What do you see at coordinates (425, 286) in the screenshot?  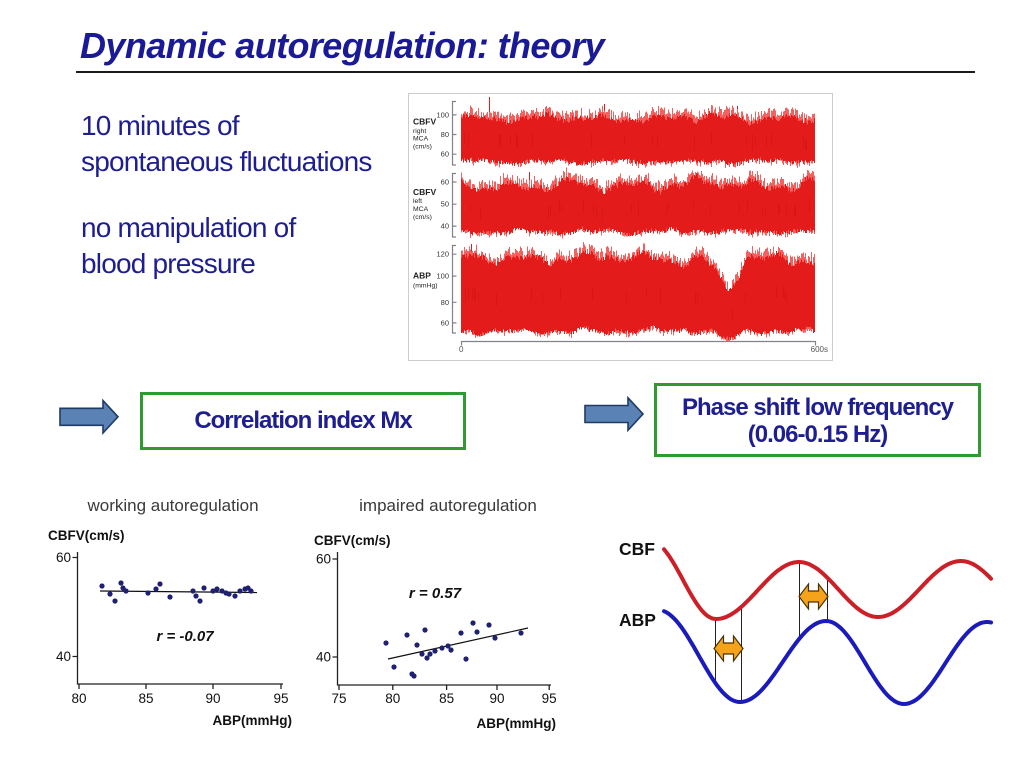 I see `svg-text: (mmHg)` at bounding box center [425, 286].